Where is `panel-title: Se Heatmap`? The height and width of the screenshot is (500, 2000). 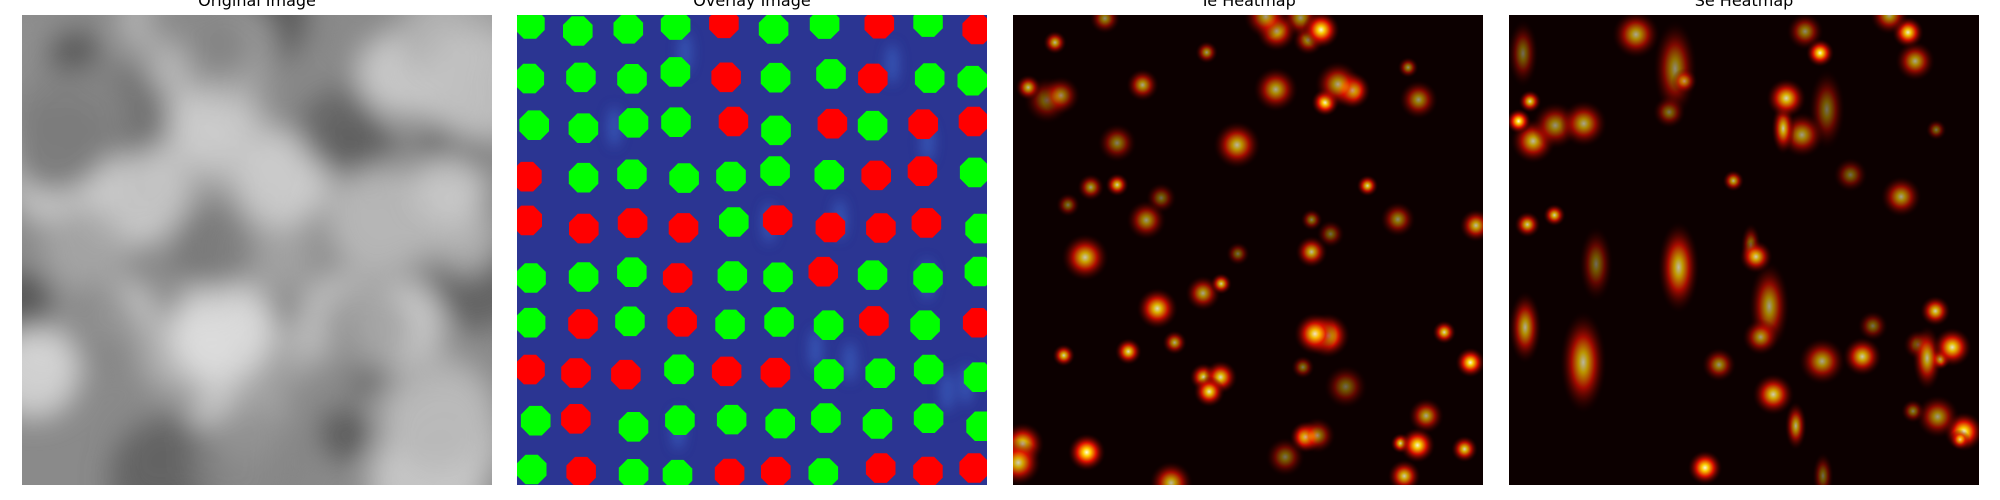 panel-title: Se Heatmap is located at coordinates (1744, 5).